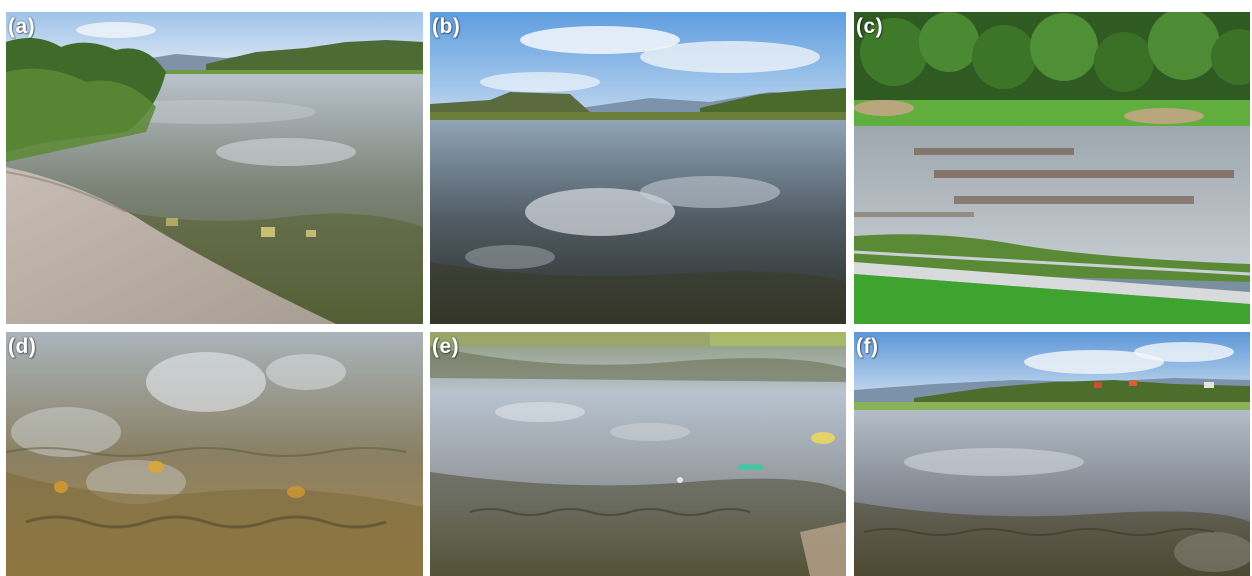  I want to click on panel-d-photo: (d), so click(214, 454).